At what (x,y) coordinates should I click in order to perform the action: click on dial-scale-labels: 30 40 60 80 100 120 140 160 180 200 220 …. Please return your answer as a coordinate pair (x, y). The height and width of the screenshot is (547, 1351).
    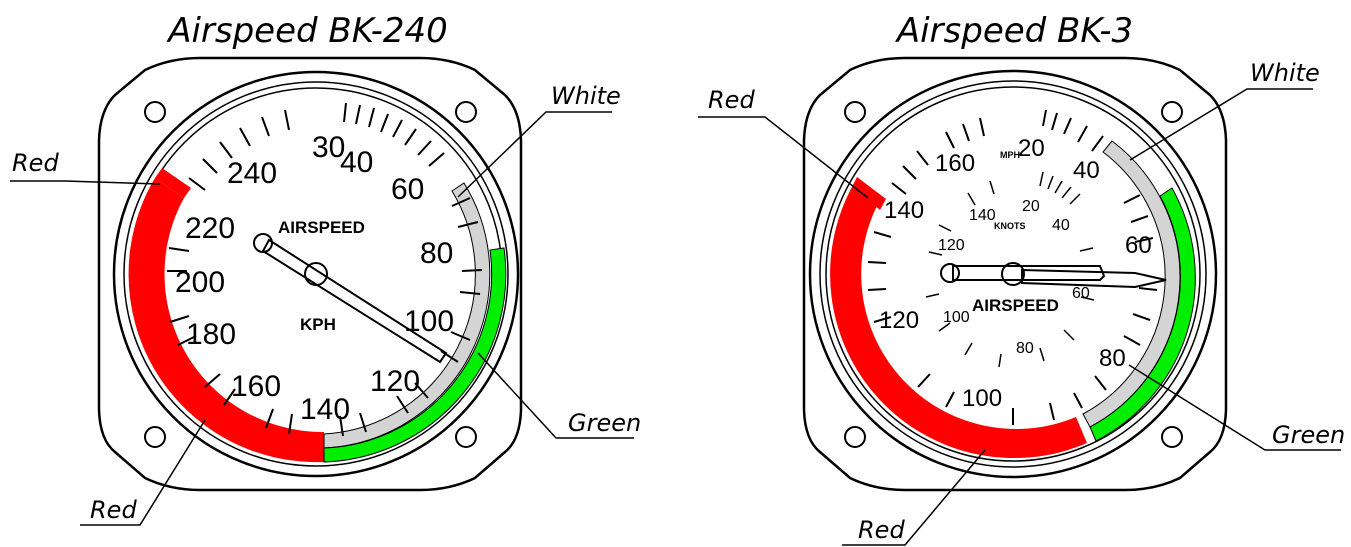
    Looking at the image, I should click on (314, 278).